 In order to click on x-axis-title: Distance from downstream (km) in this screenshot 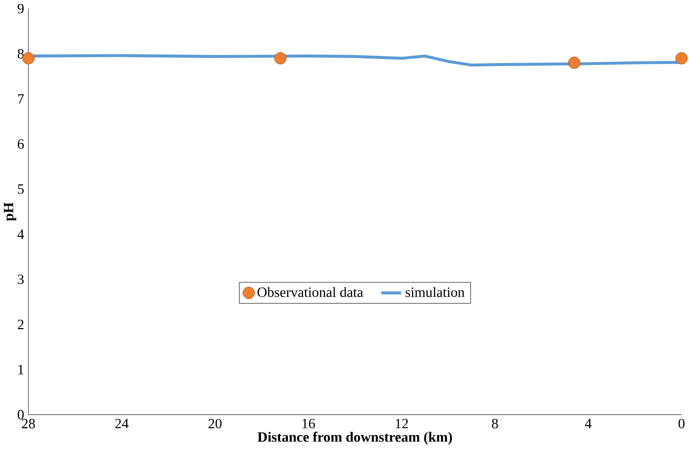, I will do `click(355, 438)`.